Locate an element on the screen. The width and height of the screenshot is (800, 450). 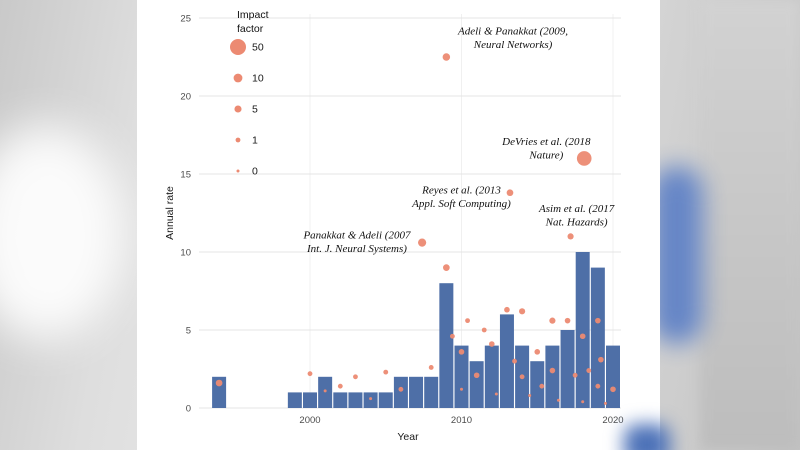
legend-title: Impact factor is located at coordinates (253, 22).